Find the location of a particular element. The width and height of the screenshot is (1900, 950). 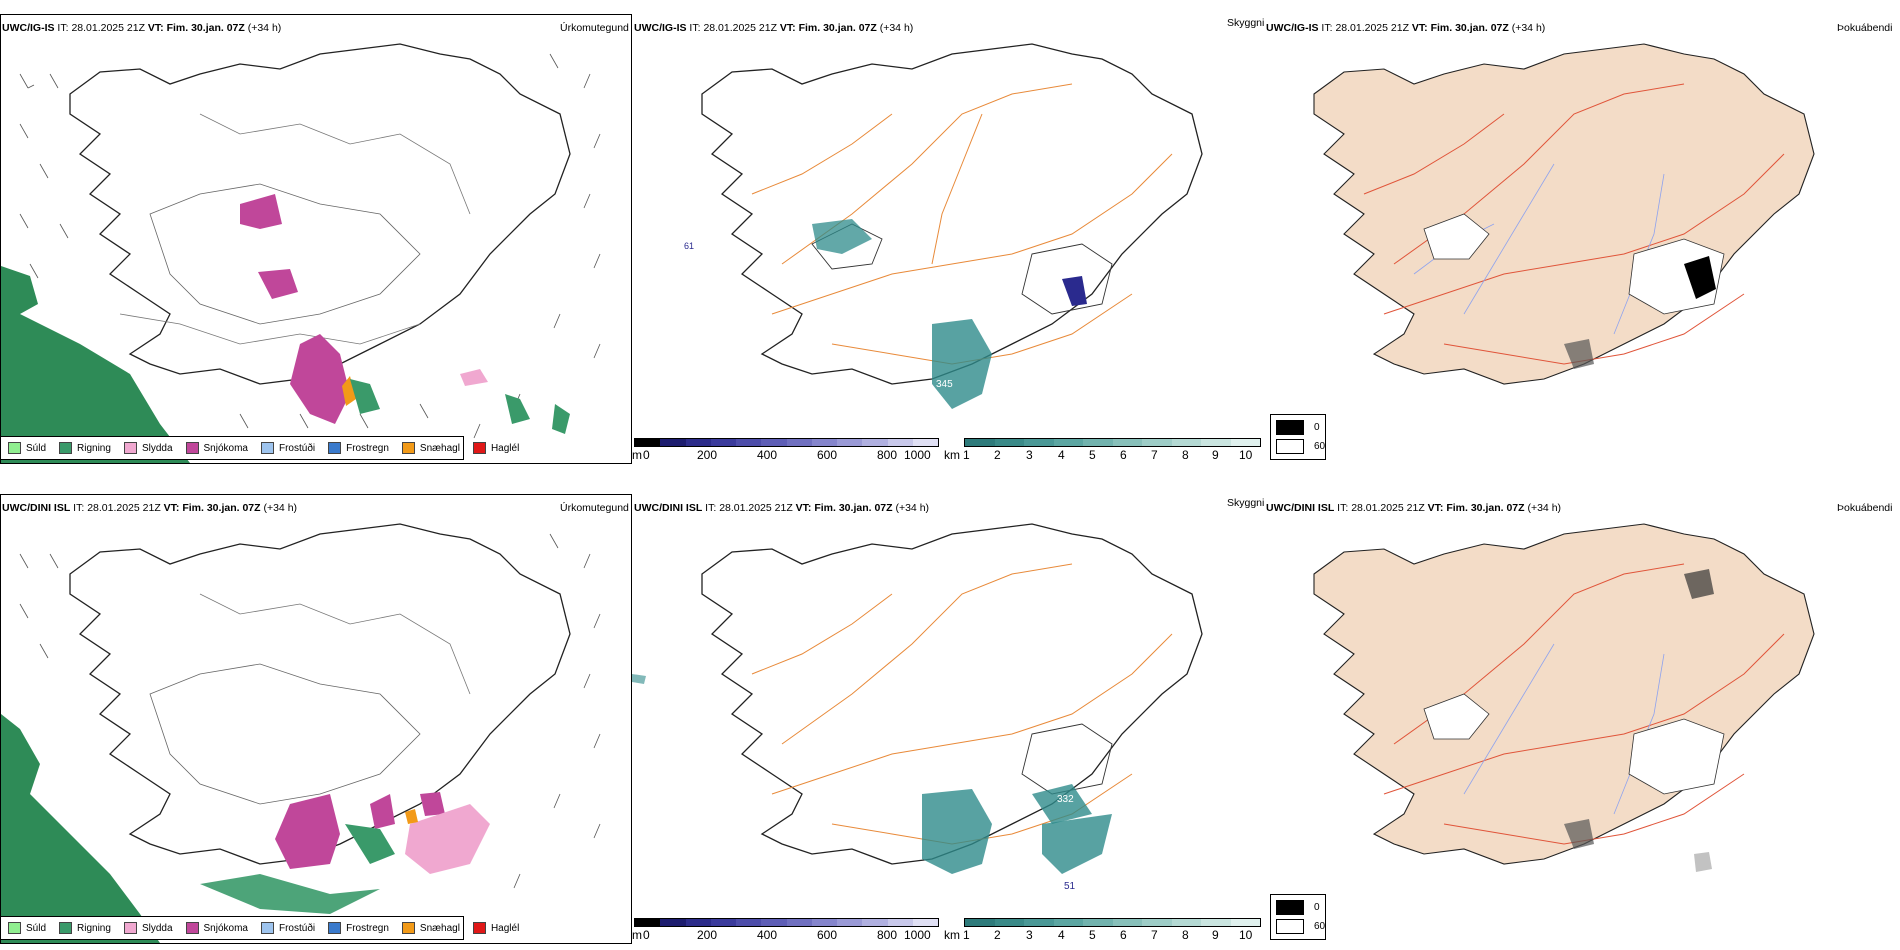

visibility-map: 63 326 945 332 51 is located at coordinates (917, 707).